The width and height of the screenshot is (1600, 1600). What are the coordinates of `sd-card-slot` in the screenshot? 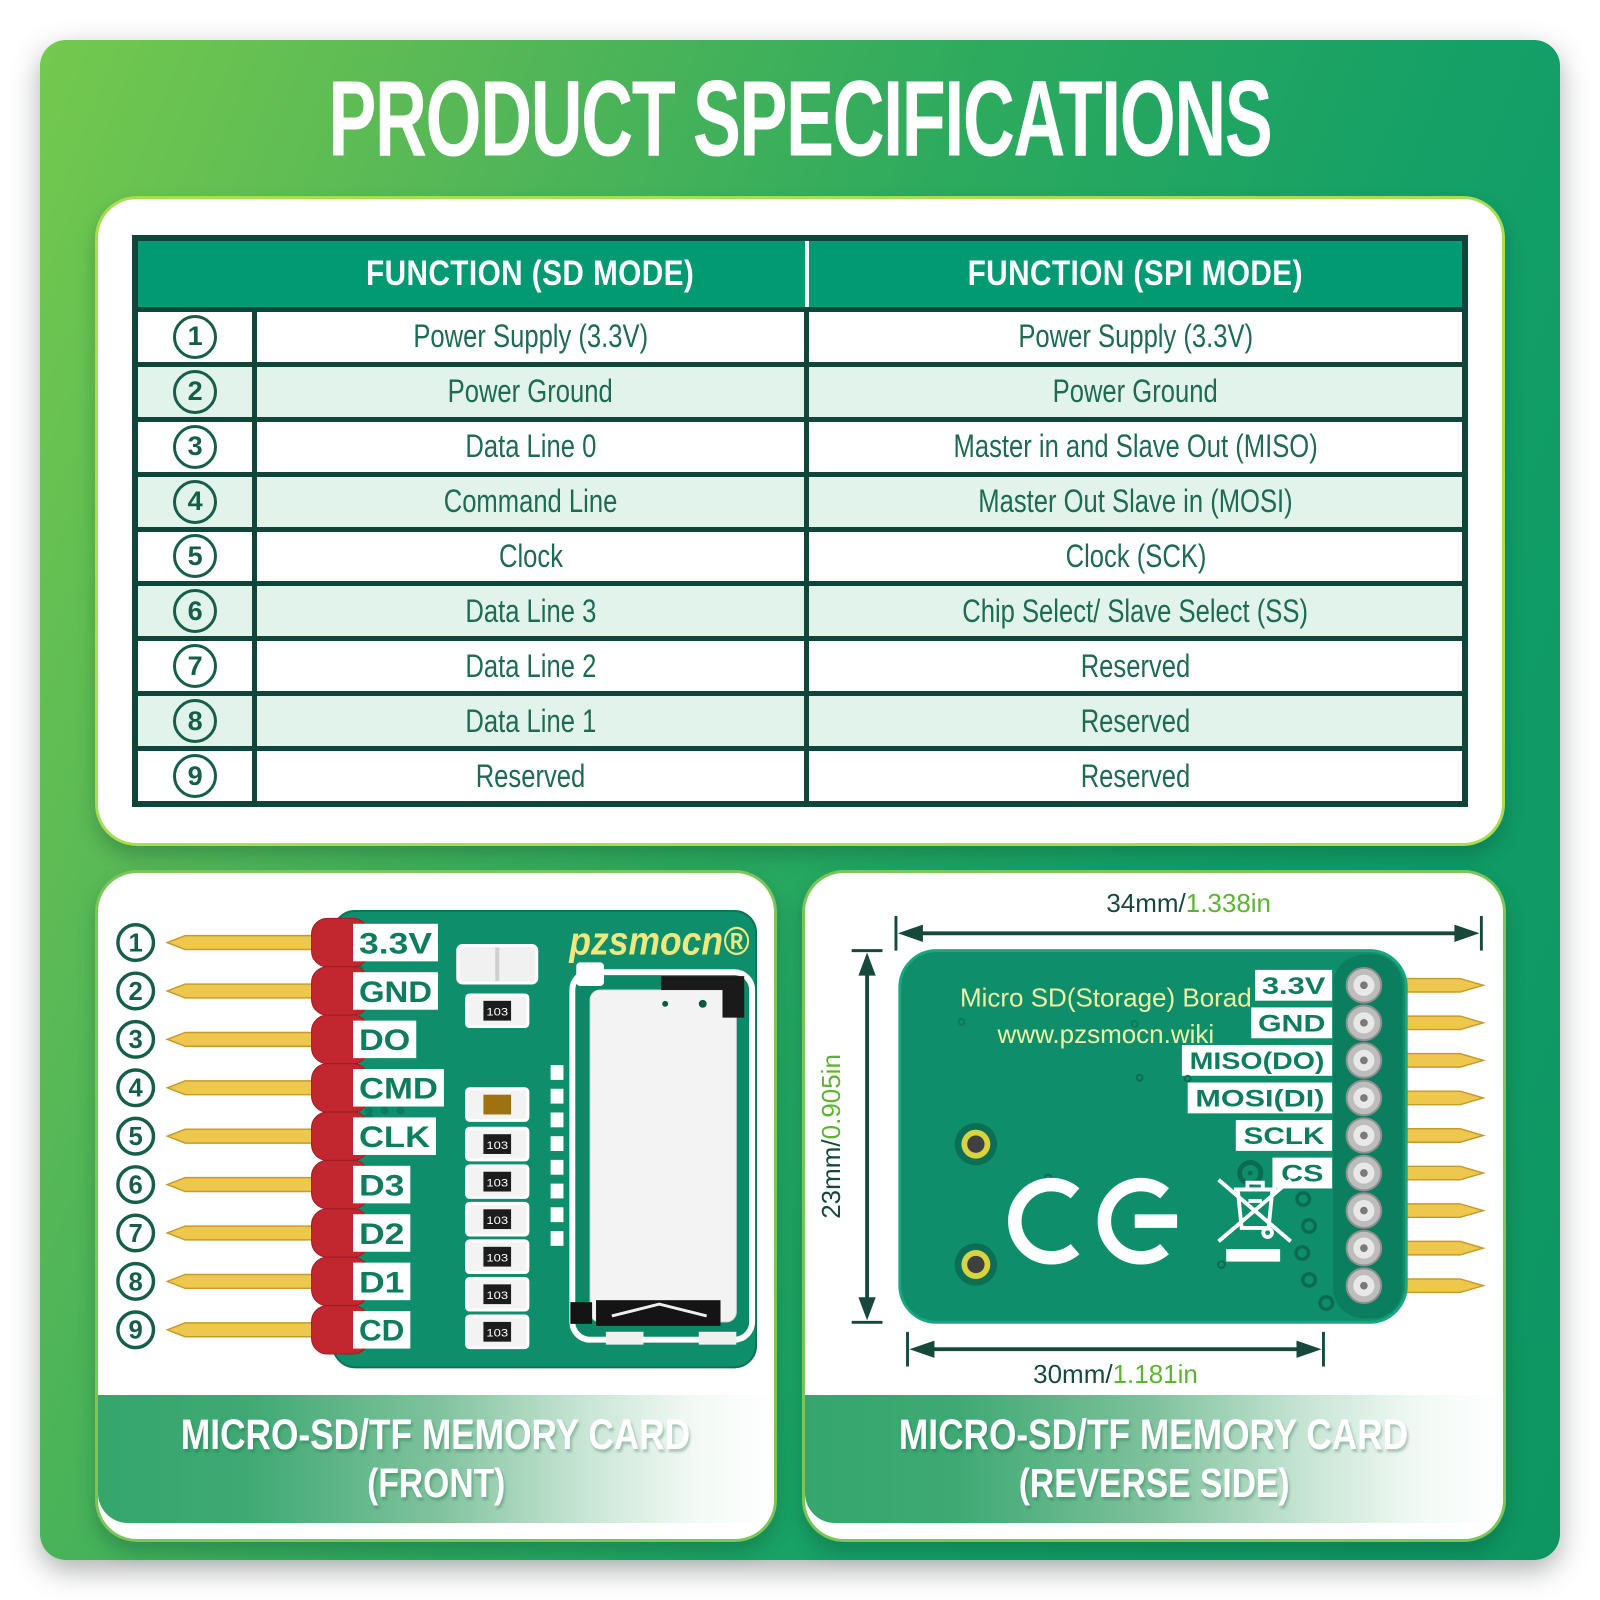 It's located at (653, 1153).